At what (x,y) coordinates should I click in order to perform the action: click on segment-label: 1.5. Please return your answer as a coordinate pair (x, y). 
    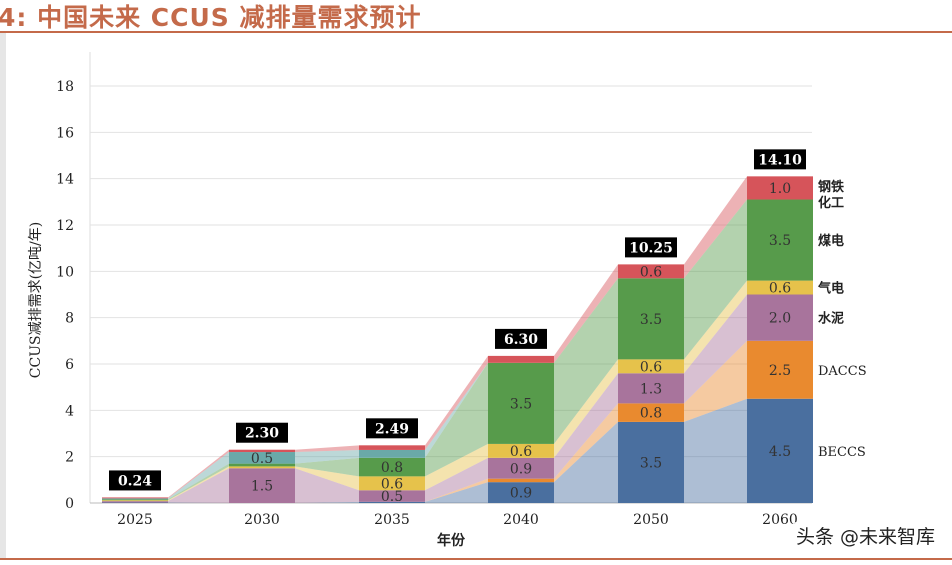
    Looking at the image, I should click on (262, 487).